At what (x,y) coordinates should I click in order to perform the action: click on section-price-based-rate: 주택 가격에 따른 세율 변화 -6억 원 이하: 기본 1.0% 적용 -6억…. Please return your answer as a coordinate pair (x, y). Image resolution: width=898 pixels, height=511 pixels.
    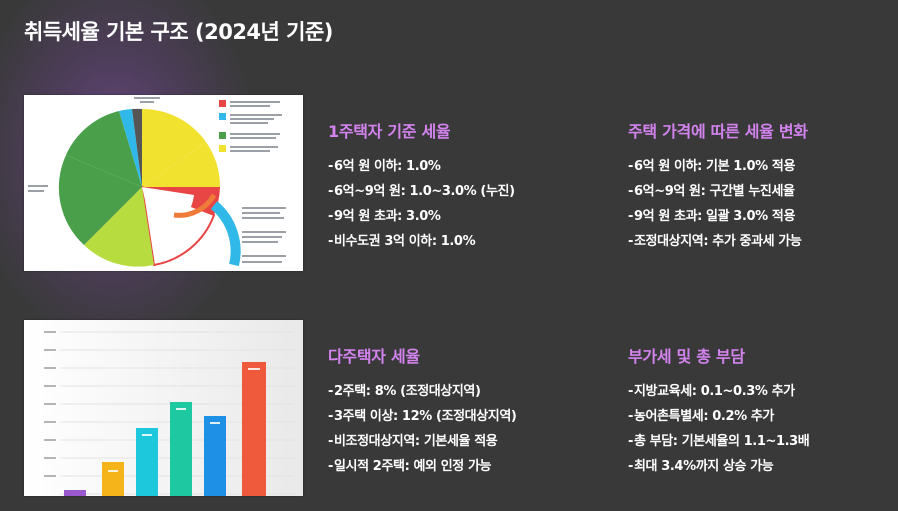
    Looking at the image, I should click on (718, 186).